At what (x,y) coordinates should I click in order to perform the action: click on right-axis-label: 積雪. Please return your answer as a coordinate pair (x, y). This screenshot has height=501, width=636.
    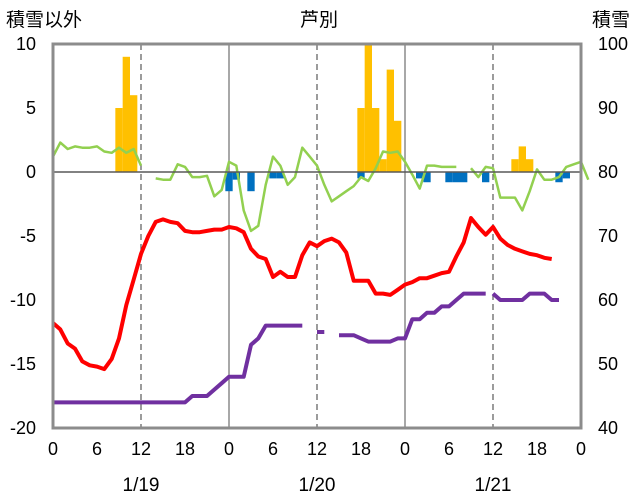
    Looking at the image, I should click on (611, 20).